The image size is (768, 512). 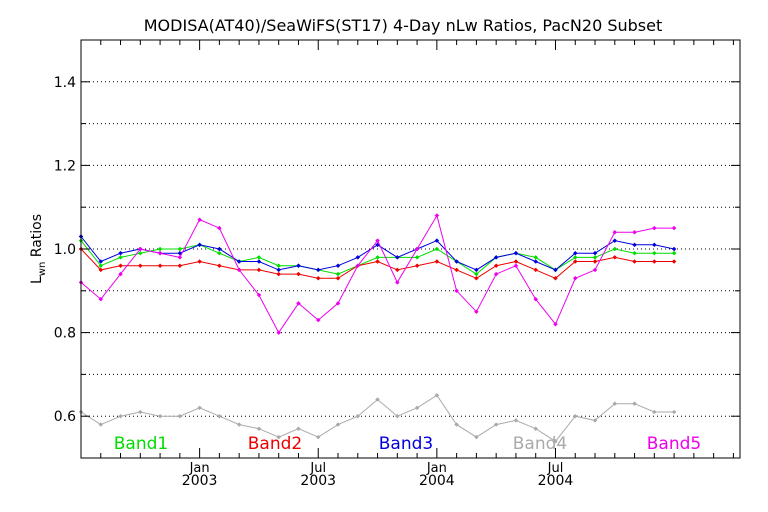 I want to click on x-tick-month: Jan, so click(x=199, y=468).